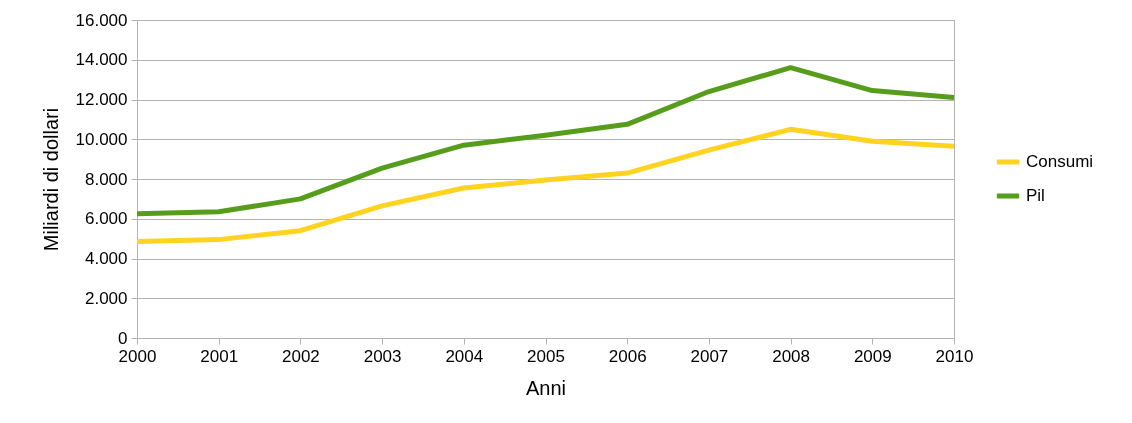 This screenshot has height=423, width=1132. Describe the element at coordinates (101, 60) in the screenshot. I see `y-tick-label: 14.000` at that location.